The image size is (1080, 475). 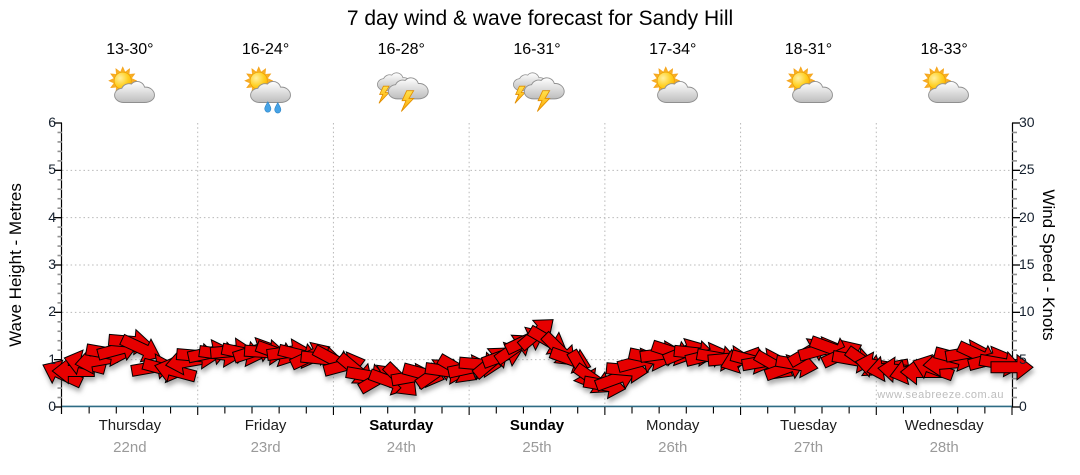 What do you see at coordinates (808, 49) in the screenshot?
I see `day-temp-range: 18-31°` at bounding box center [808, 49].